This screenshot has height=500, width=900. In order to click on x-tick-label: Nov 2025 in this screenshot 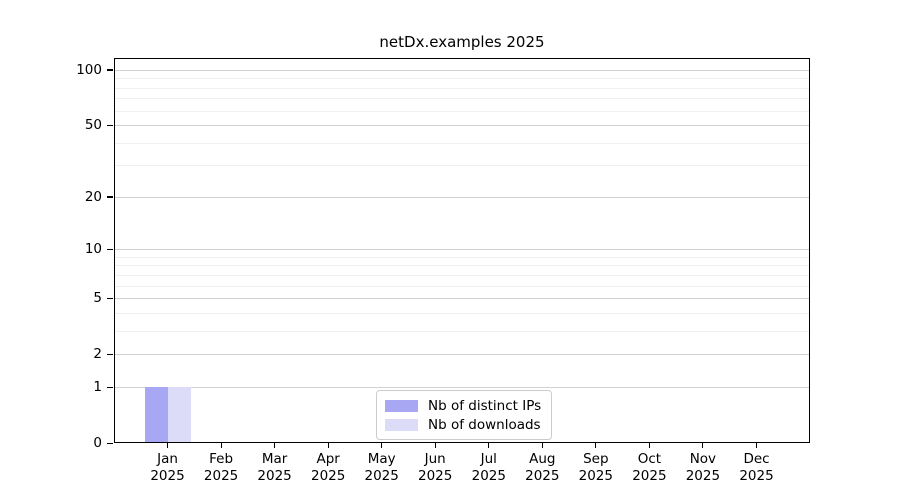, I will do `click(703, 467)`.